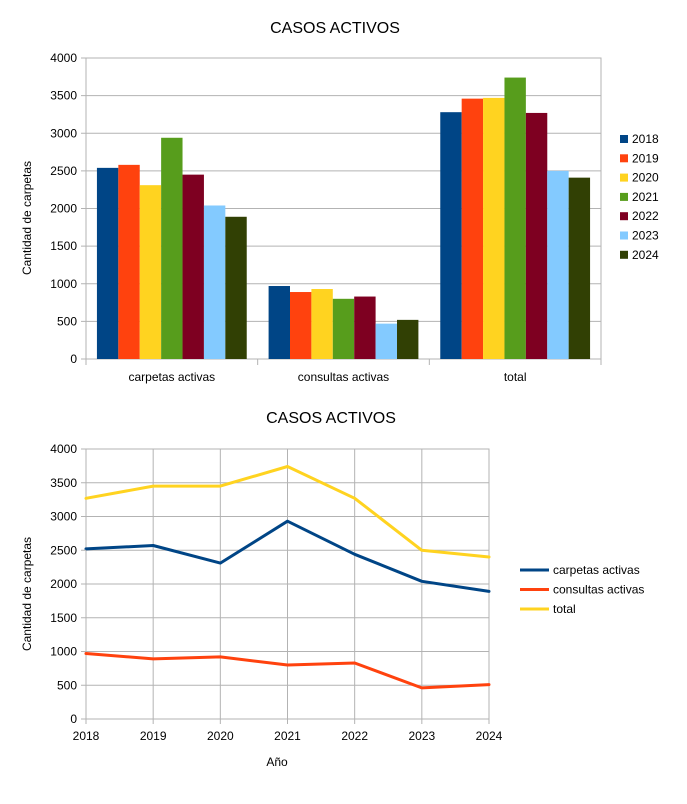 This screenshot has width=687, height=804. Describe the element at coordinates (287, 556) in the screenshot. I see `series-line-carpetas-activas` at that location.